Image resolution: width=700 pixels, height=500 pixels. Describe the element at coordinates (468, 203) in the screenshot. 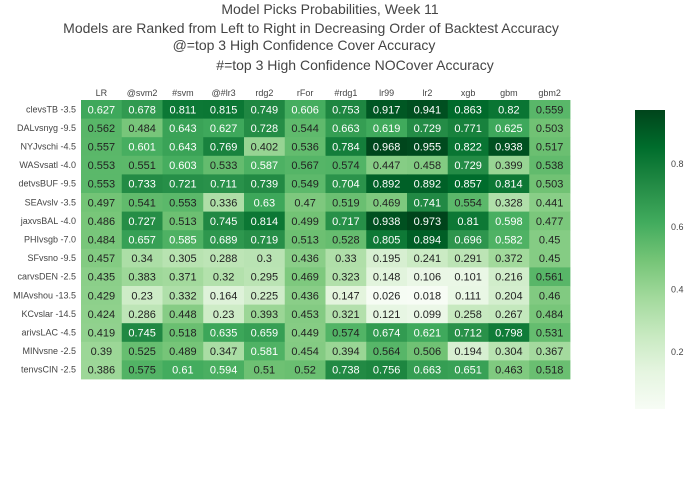

I see `cell-value: 0.554` at that location.